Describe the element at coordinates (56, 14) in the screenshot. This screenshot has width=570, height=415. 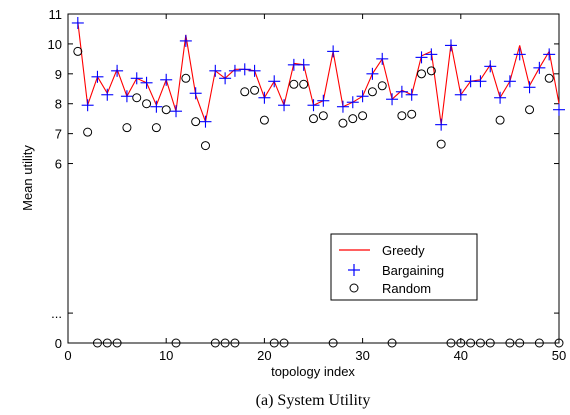
I see `y-tick-label: 11` at that location.